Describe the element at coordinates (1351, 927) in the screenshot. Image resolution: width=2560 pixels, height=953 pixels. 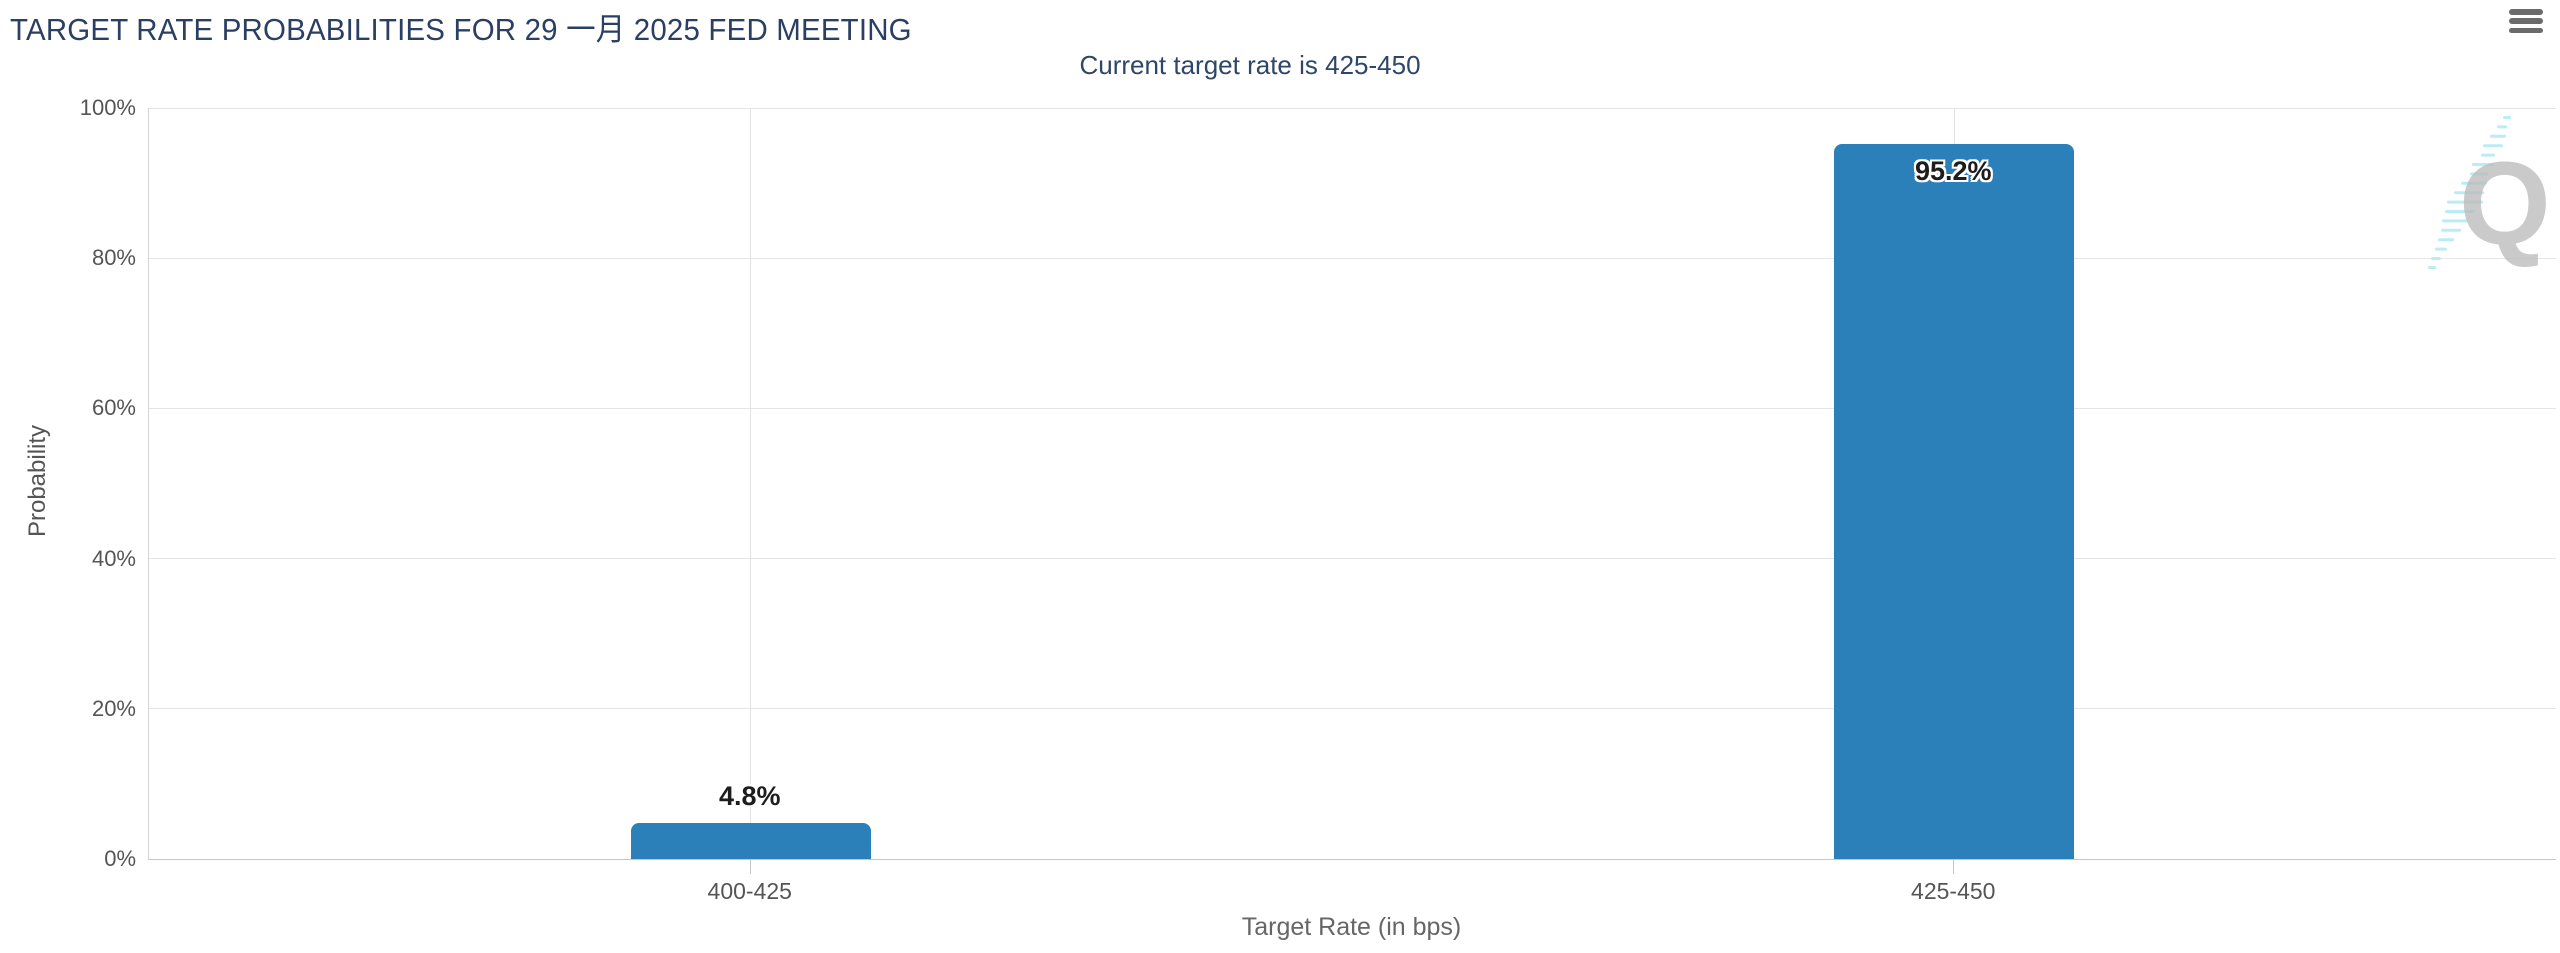
I see `x-axis-title: Target Rate (in bps)` at that location.